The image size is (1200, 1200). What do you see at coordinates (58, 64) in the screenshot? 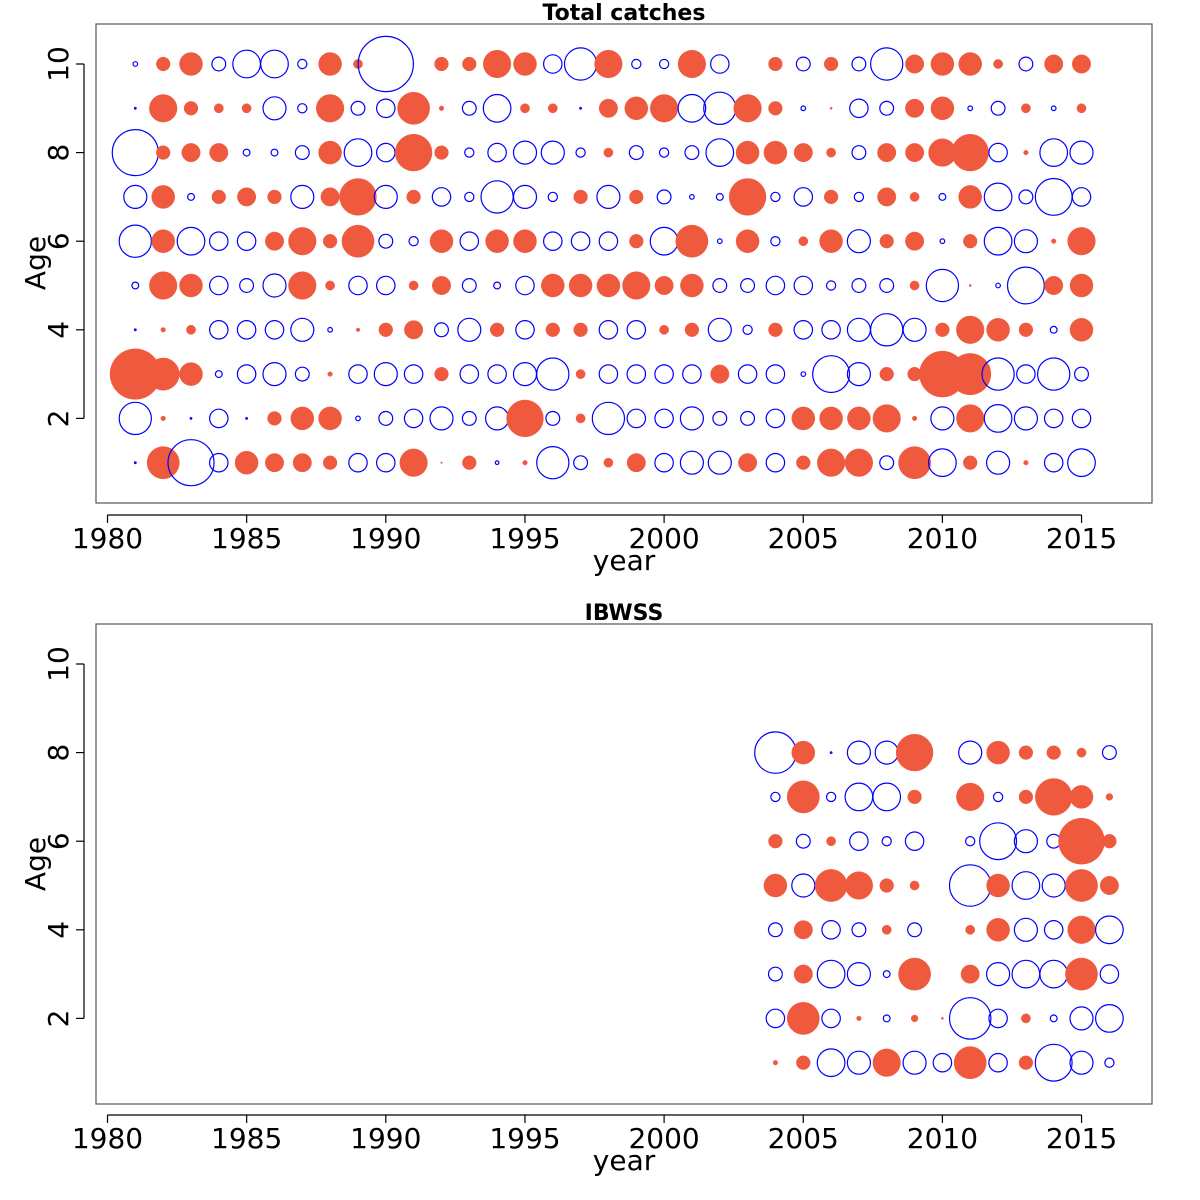
I see `y-tick-label-10: 10` at bounding box center [58, 64].